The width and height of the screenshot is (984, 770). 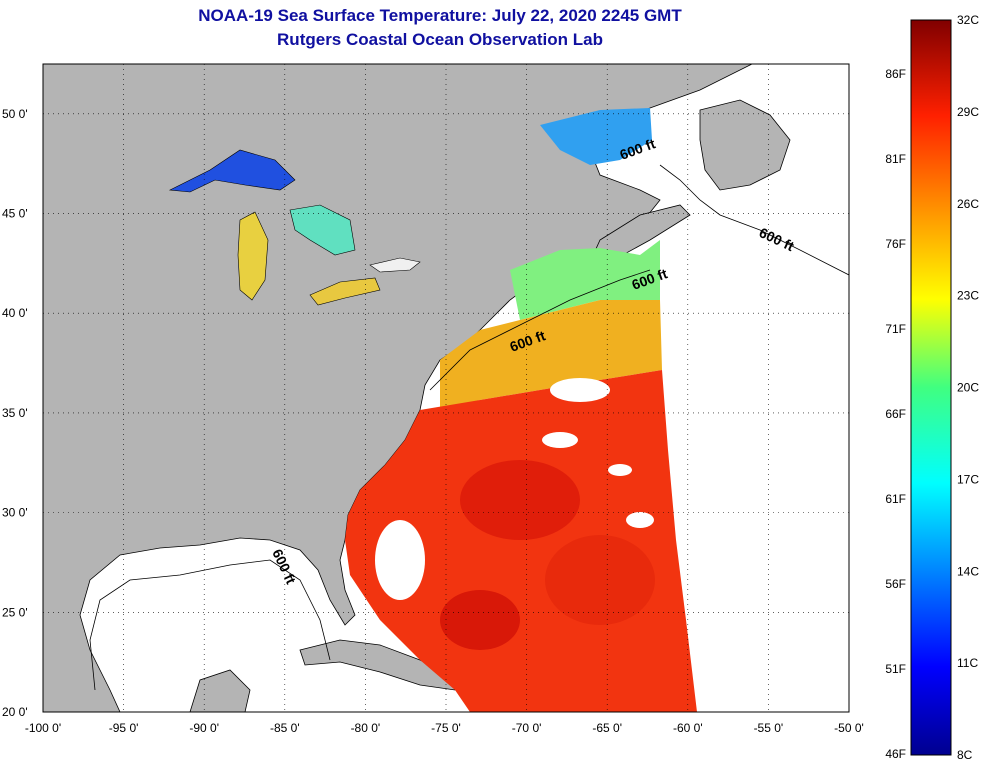 What do you see at coordinates (895, 754) in the screenshot?
I see `colorbar-fahrenheit-label: 46F` at bounding box center [895, 754].